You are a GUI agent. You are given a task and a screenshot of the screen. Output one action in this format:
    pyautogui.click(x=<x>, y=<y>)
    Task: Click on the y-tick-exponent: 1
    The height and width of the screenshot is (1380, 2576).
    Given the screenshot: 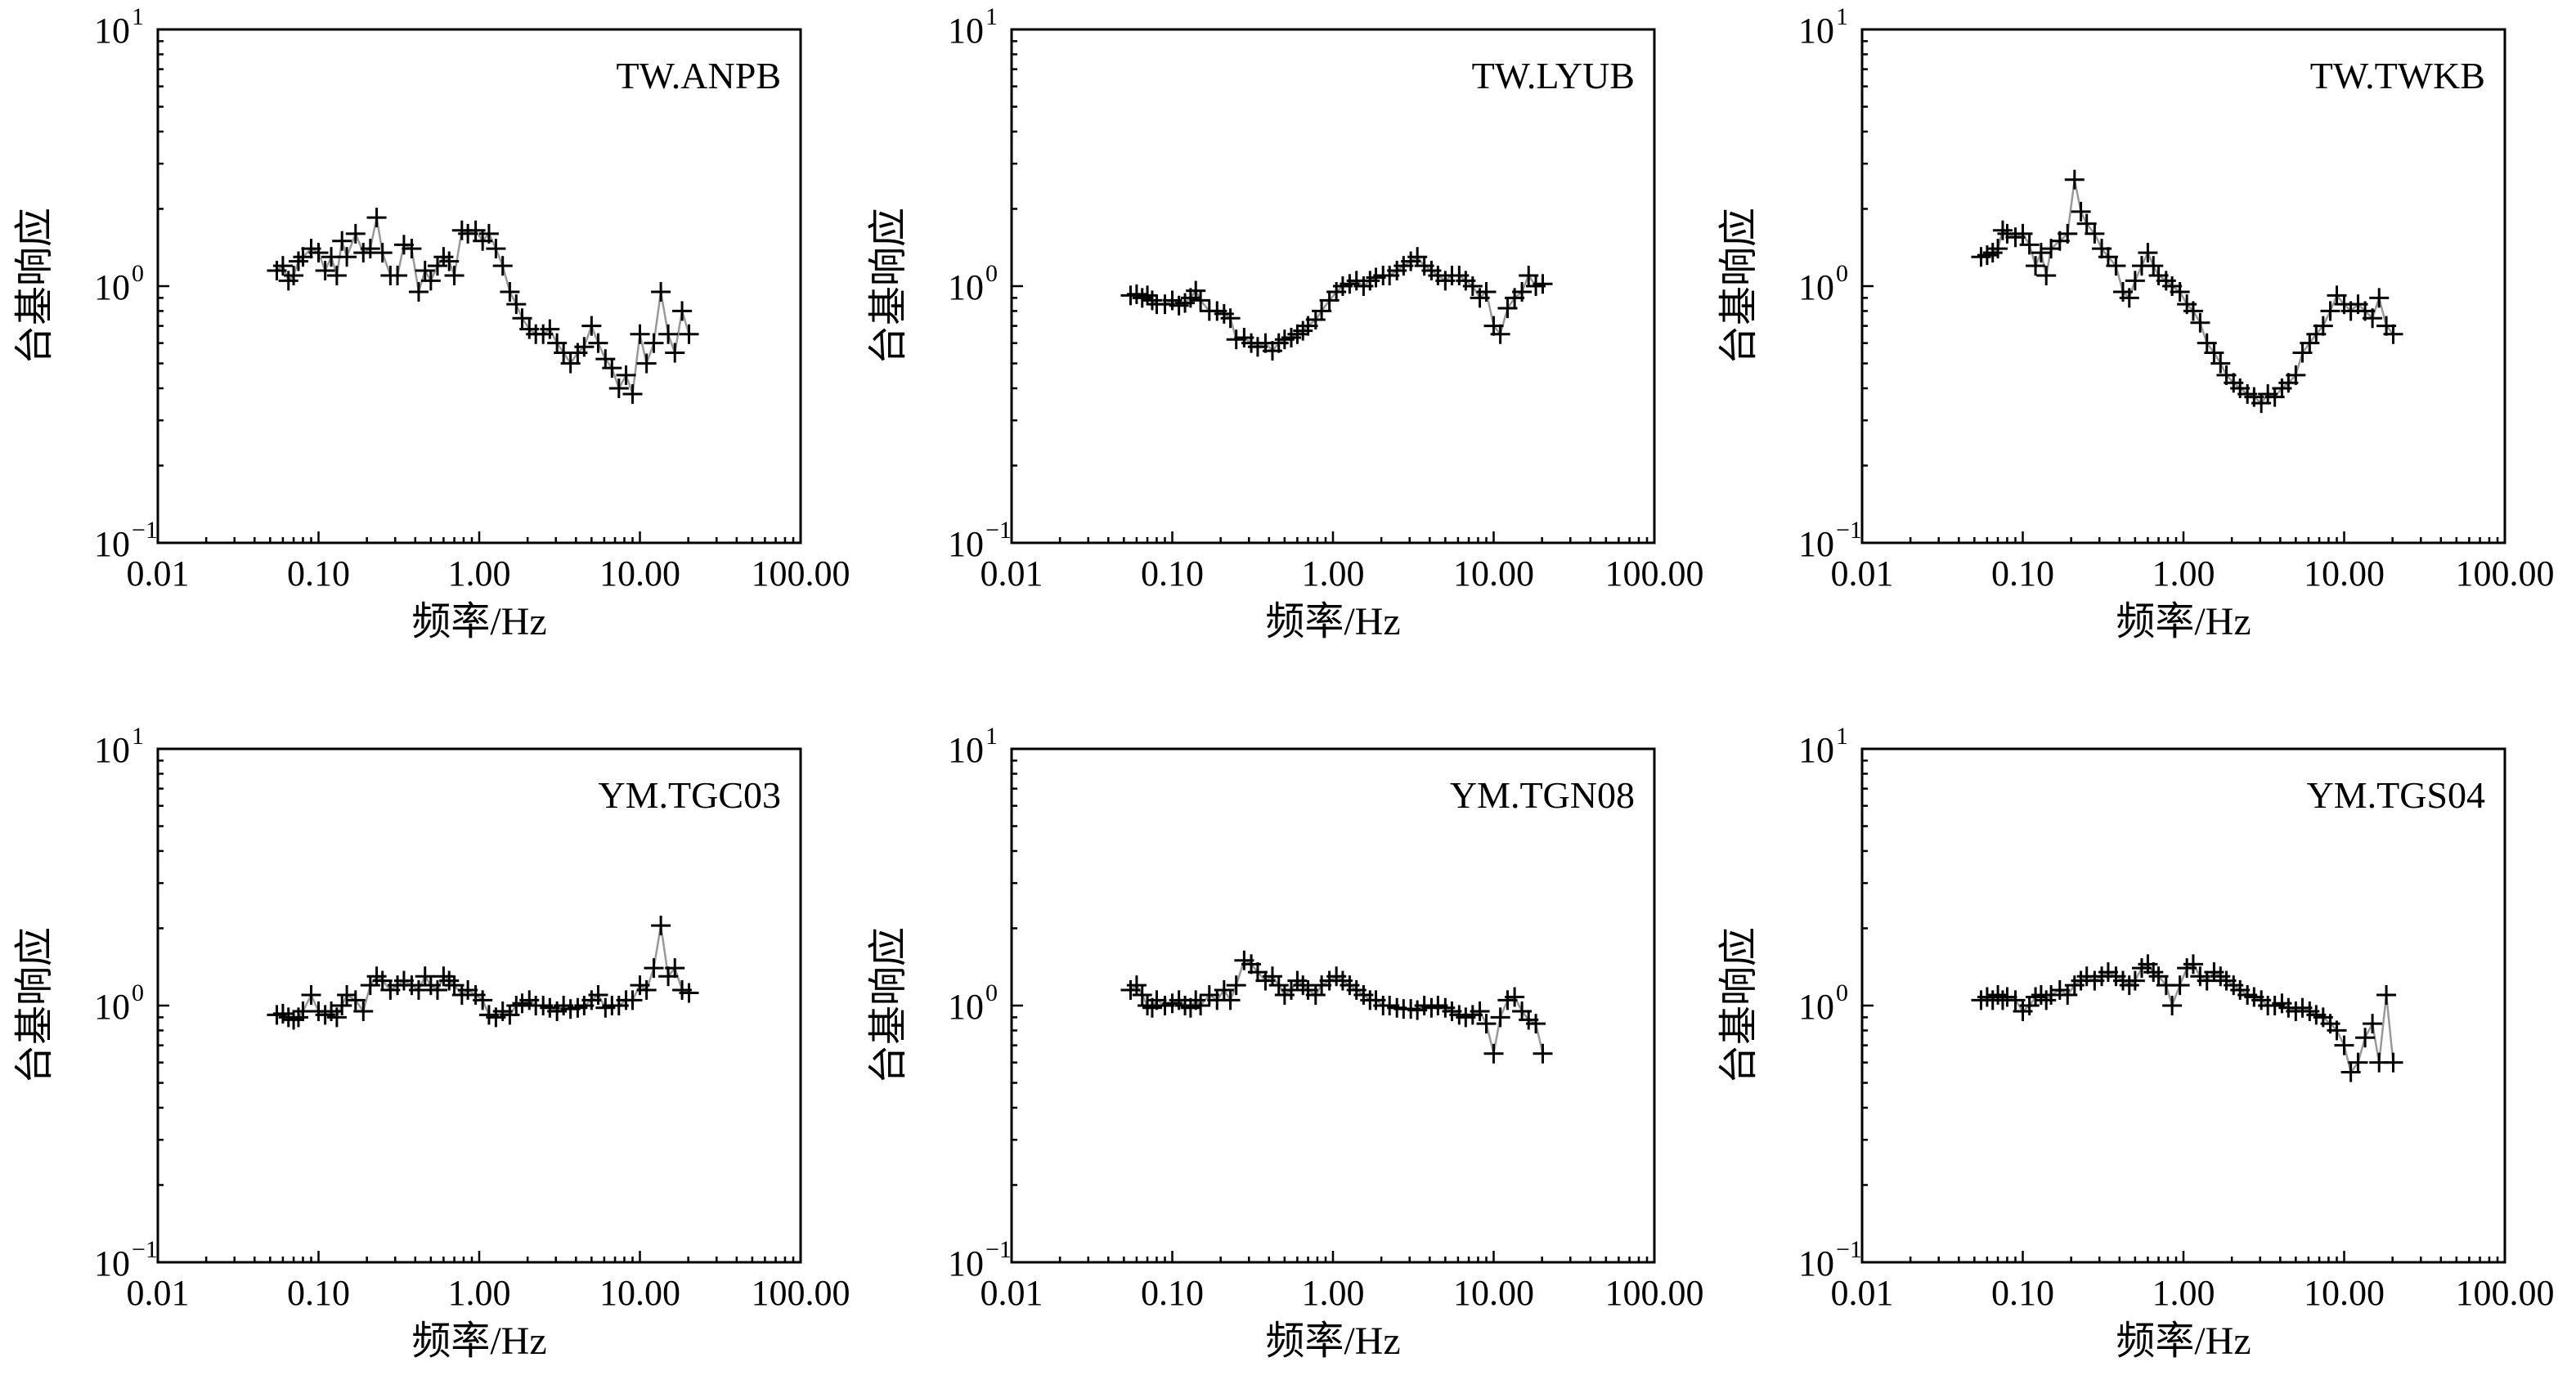 What is the action you would take?
    pyautogui.click(x=991, y=16)
    